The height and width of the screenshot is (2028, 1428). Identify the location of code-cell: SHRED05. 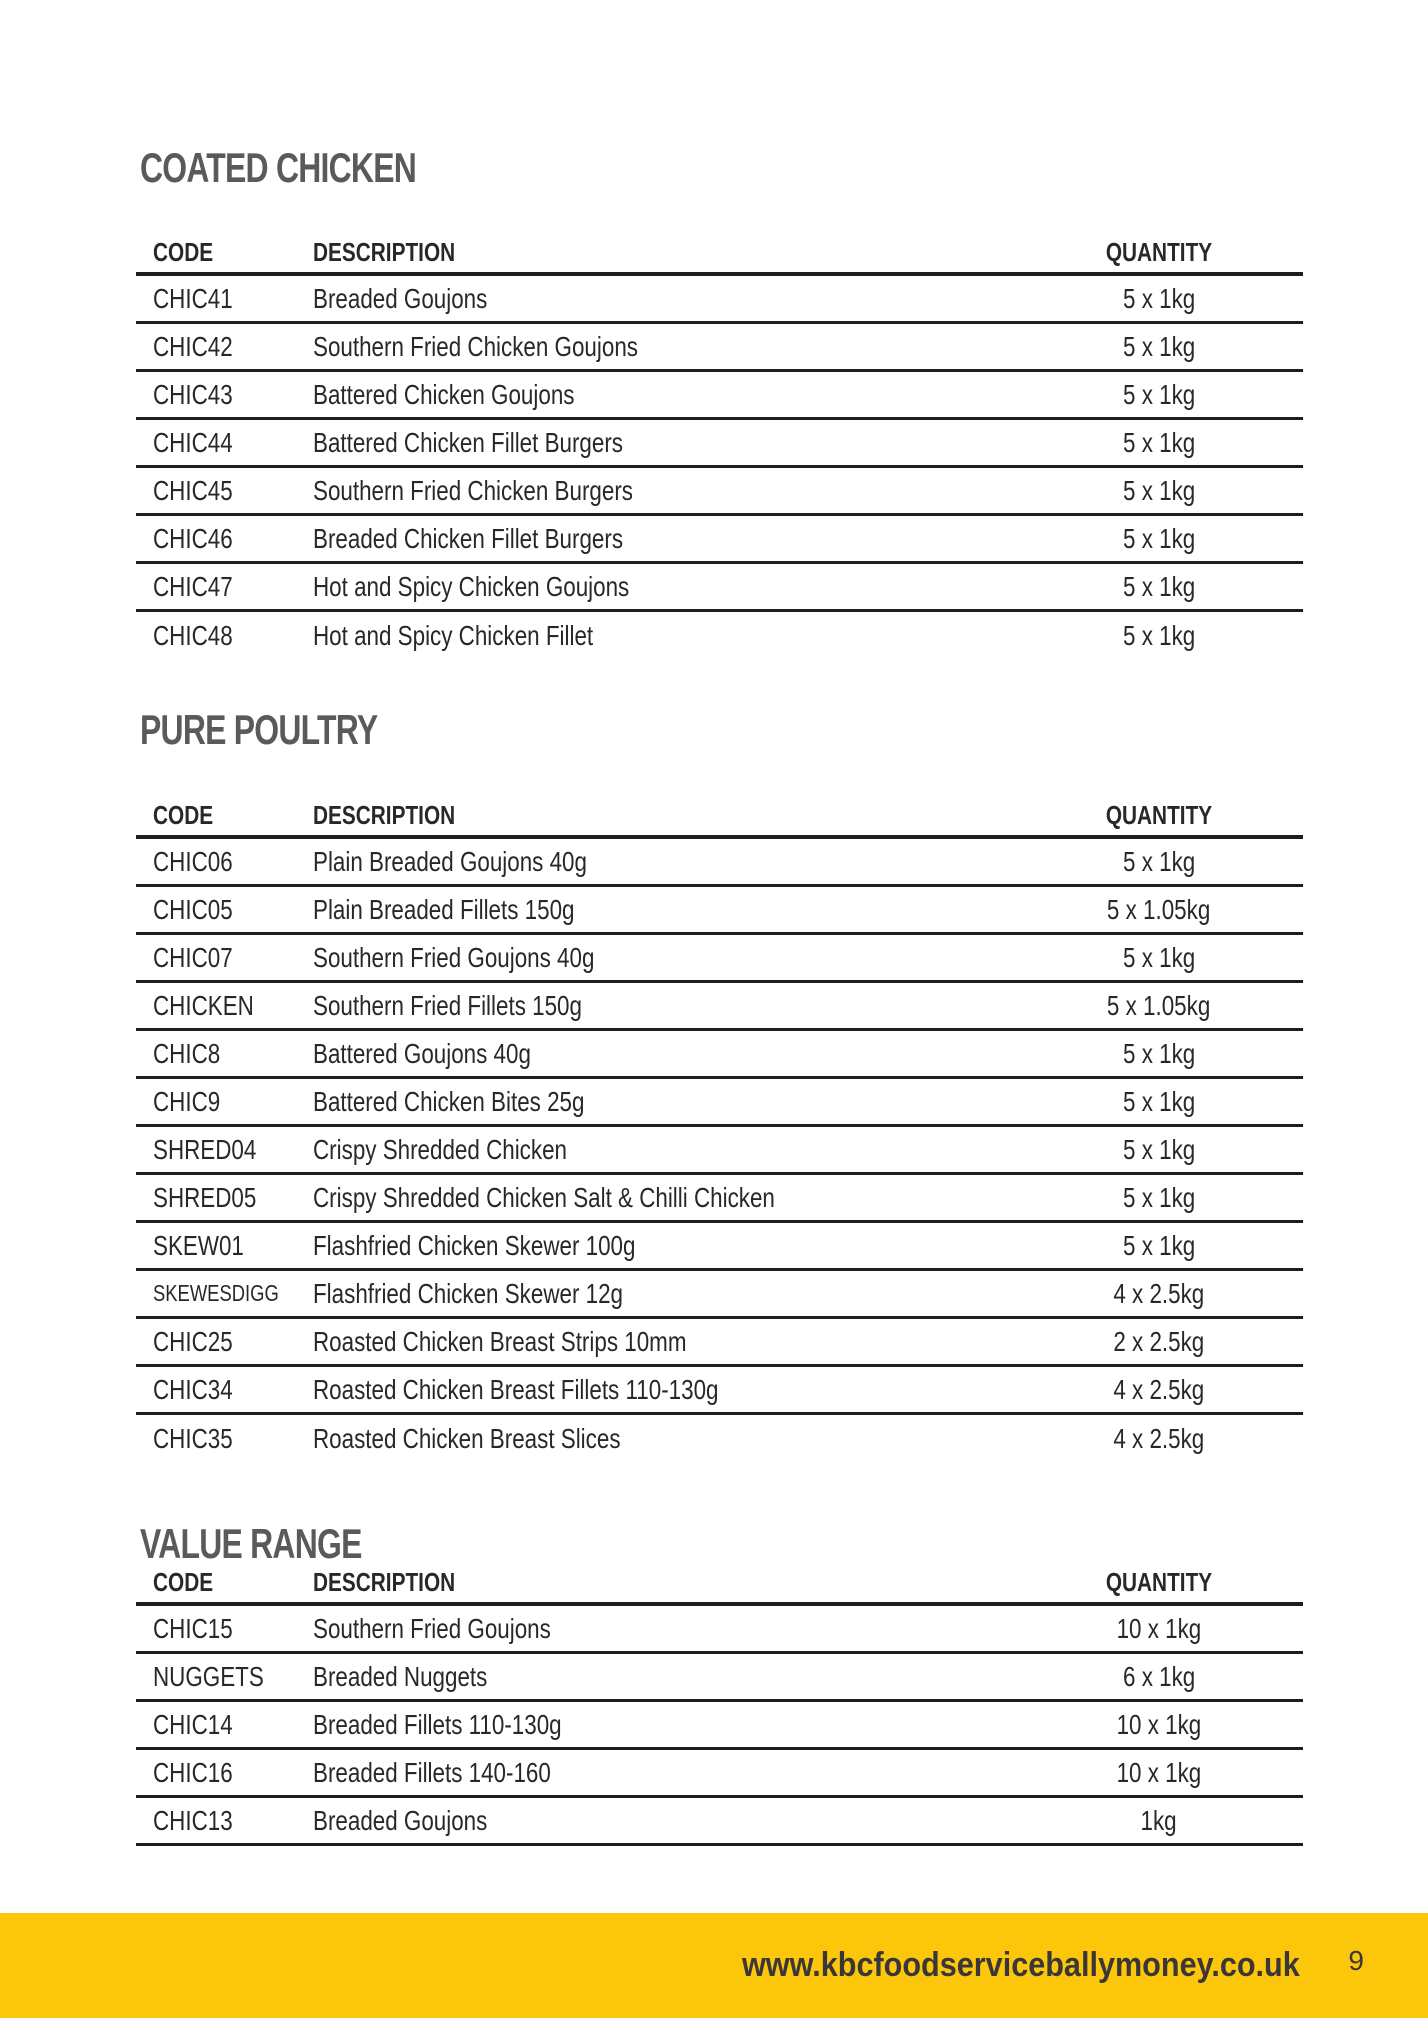
(217, 1197).